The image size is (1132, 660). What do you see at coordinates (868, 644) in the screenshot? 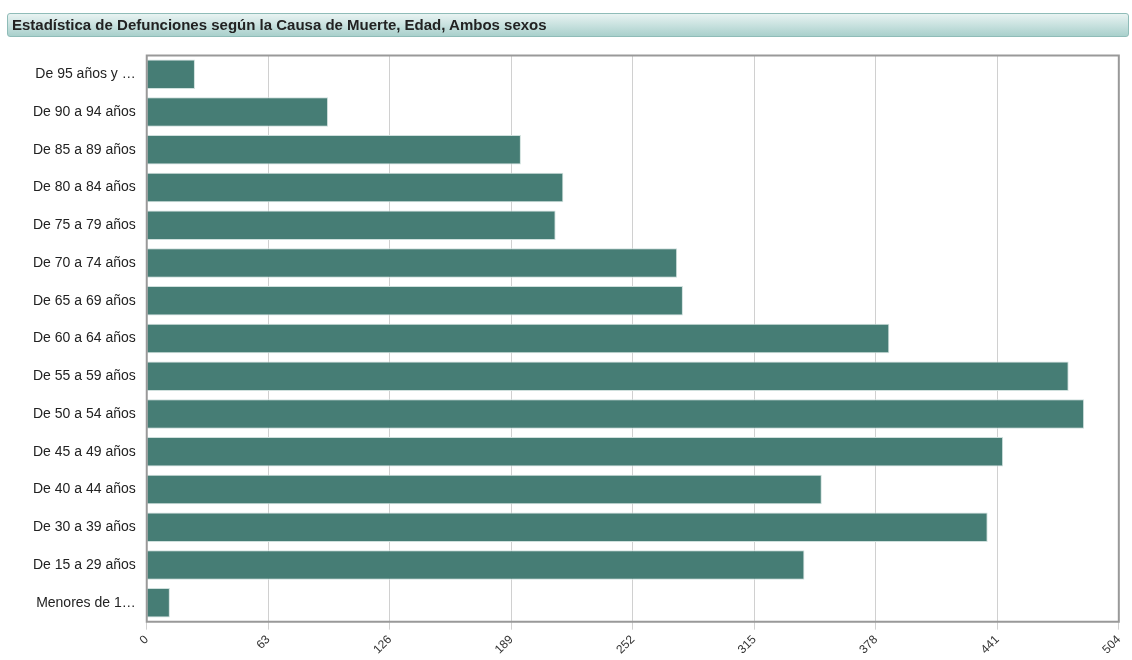
I see `x-tick-label: 378` at bounding box center [868, 644].